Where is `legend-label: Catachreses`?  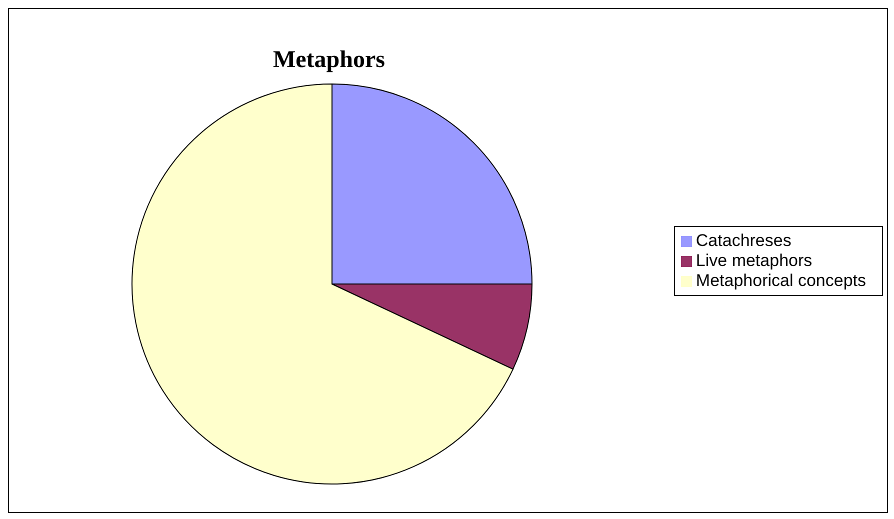
legend-label: Catachreses is located at coordinates (744, 240).